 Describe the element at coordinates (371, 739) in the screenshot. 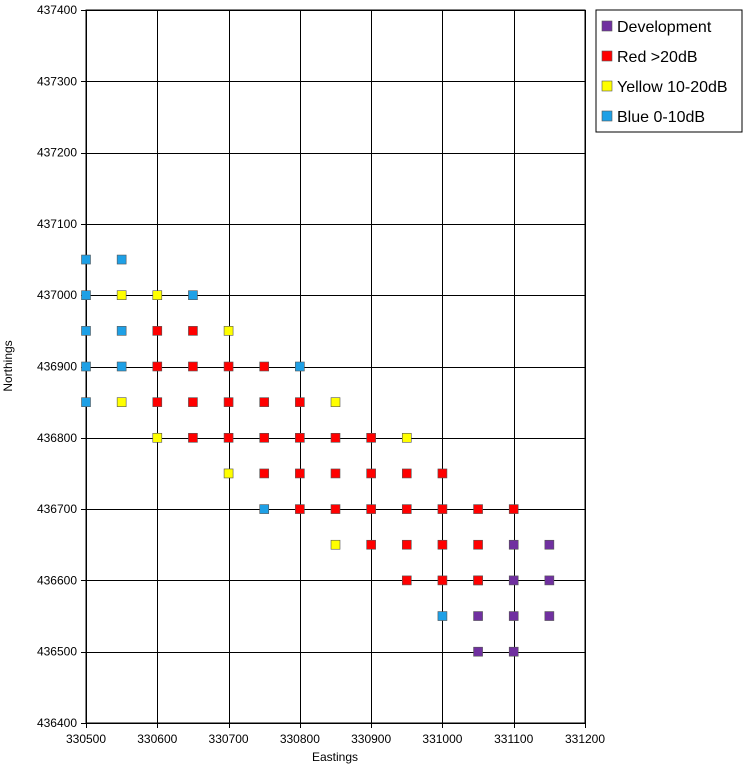

I see `x-tick-label: 330900` at that location.